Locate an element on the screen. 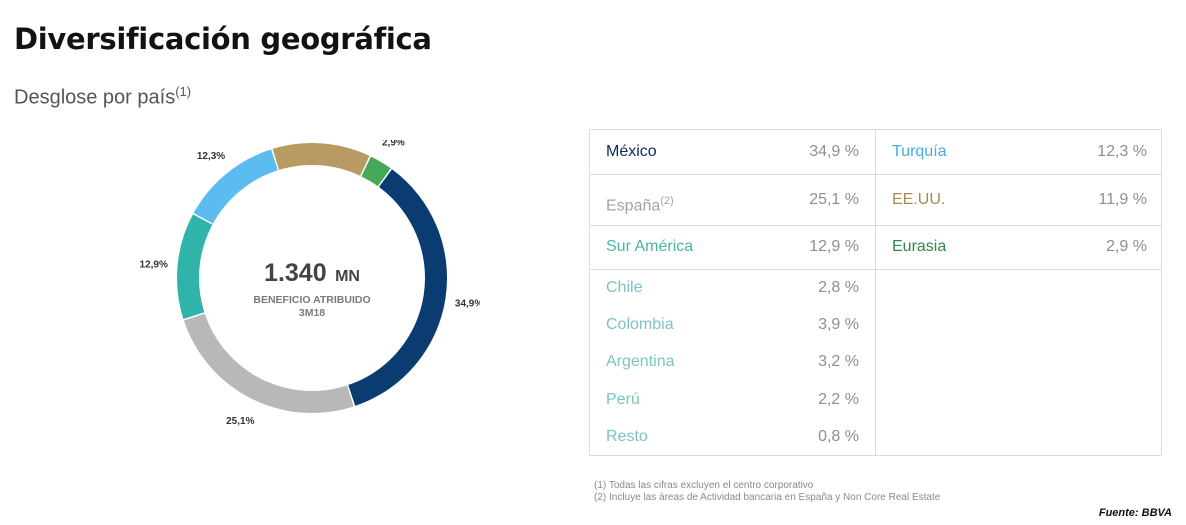  country-value-spain: 25,1 % is located at coordinates (834, 199).